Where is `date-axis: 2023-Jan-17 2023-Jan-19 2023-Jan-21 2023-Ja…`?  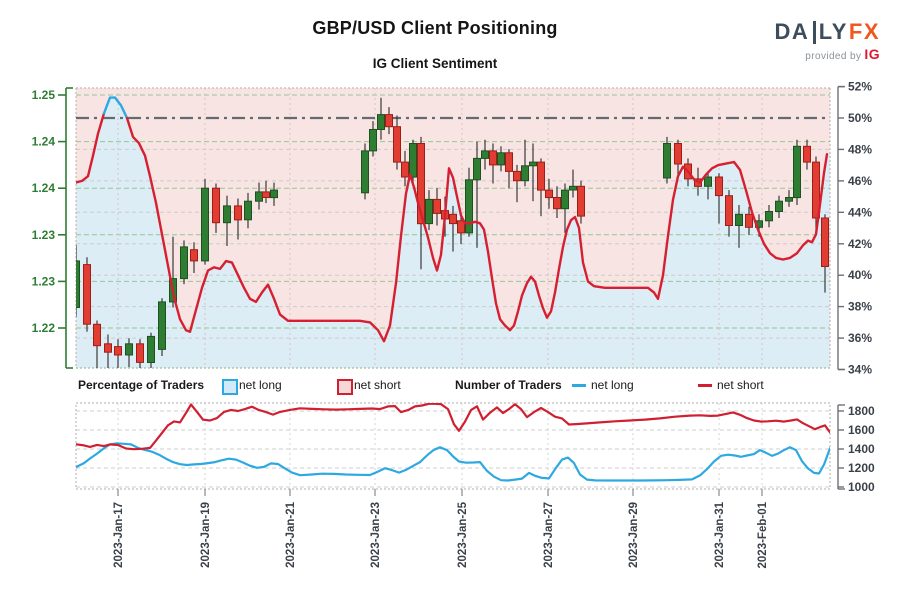 date-axis: 2023-Jan-17 2023-Jan-19 2023-Jan-21 2023-Ja… is located at coordinates (441, 528).